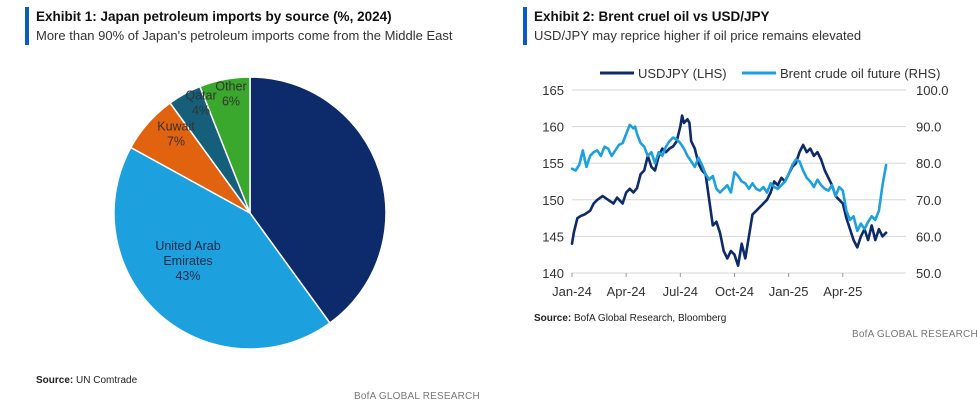  Describe the element at coordinates (928, 200) in the screenshot. I see `y-right-tick-label: 70.0` at that location.